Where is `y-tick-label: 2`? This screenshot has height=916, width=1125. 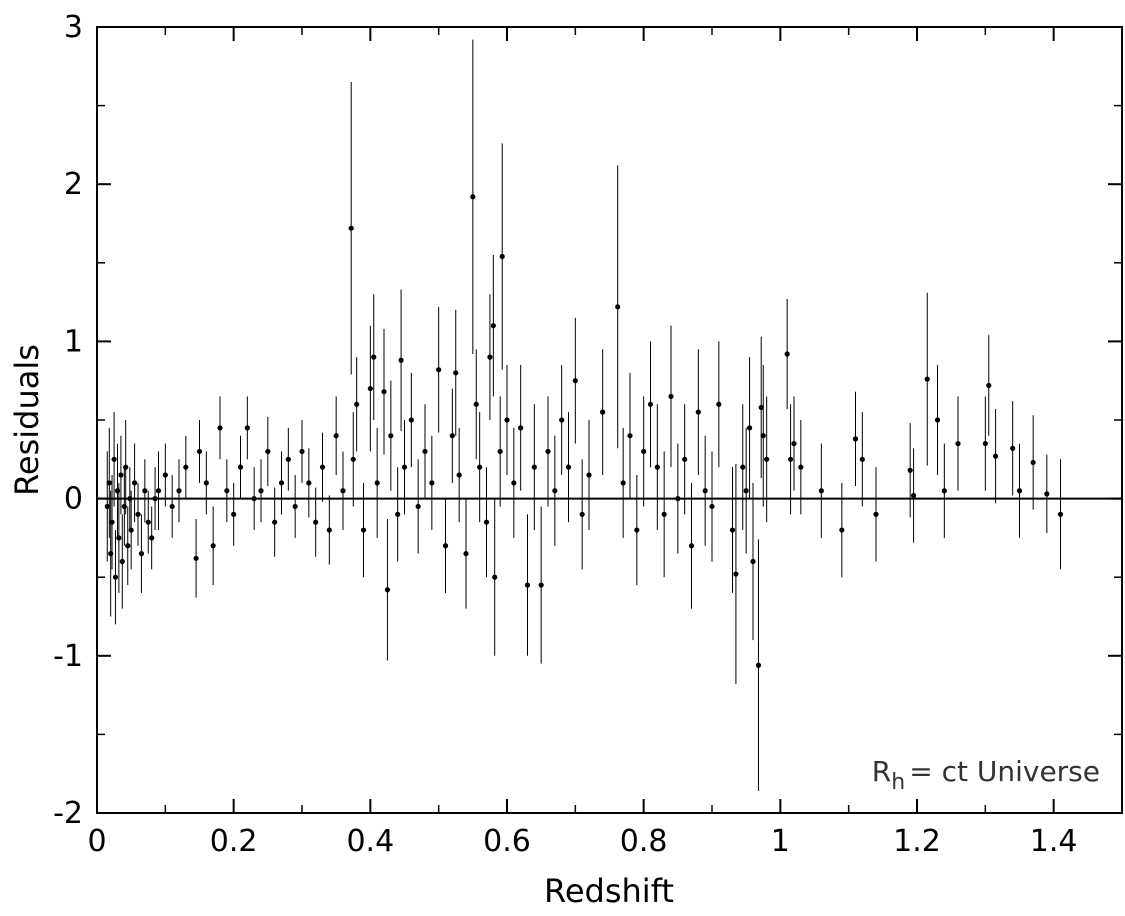
y-tick-label: 2 is located at coordinates (73, 184).